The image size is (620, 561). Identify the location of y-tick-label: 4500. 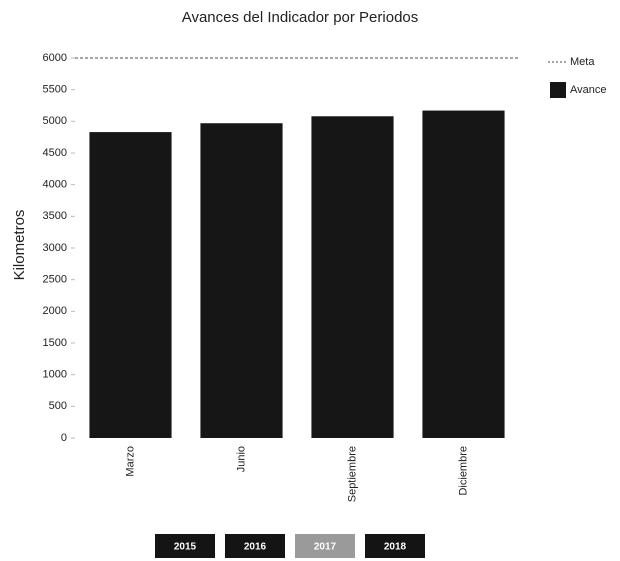
(55, 153).